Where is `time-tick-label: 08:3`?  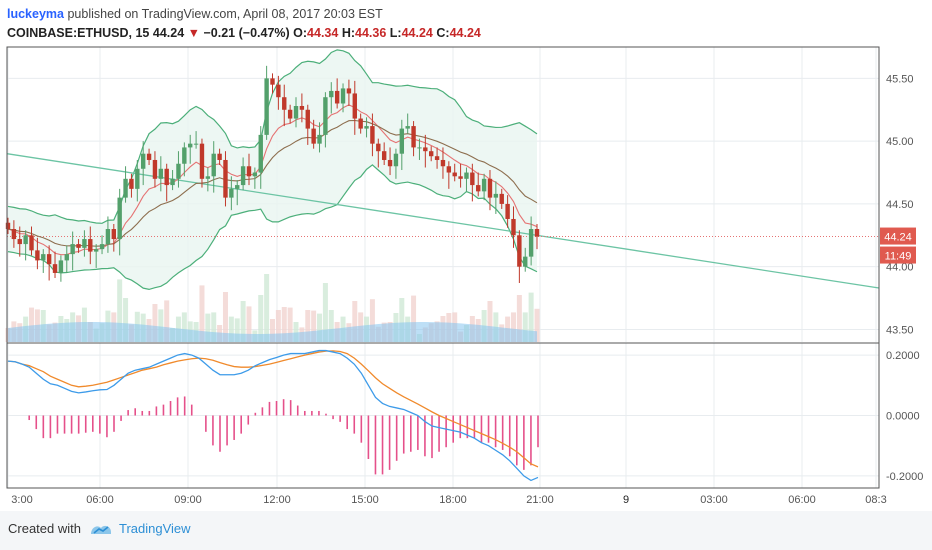
time-tick-label: 08:3 is located at coordinates (875, 500).